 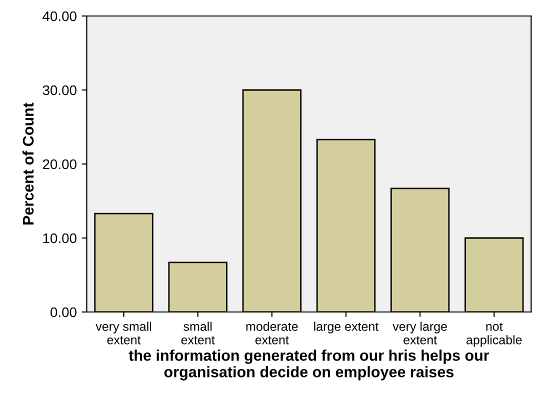 I want to click on x-tick-label: large extent, so click(x=346, y=328).